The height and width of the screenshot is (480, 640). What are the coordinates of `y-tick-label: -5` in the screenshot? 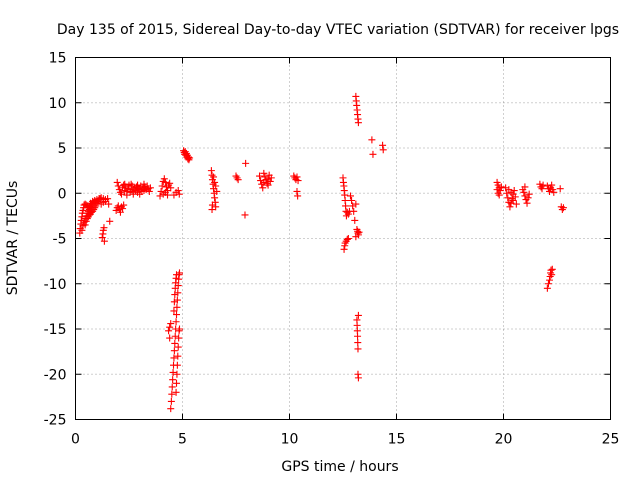 It's located at (60, 240).